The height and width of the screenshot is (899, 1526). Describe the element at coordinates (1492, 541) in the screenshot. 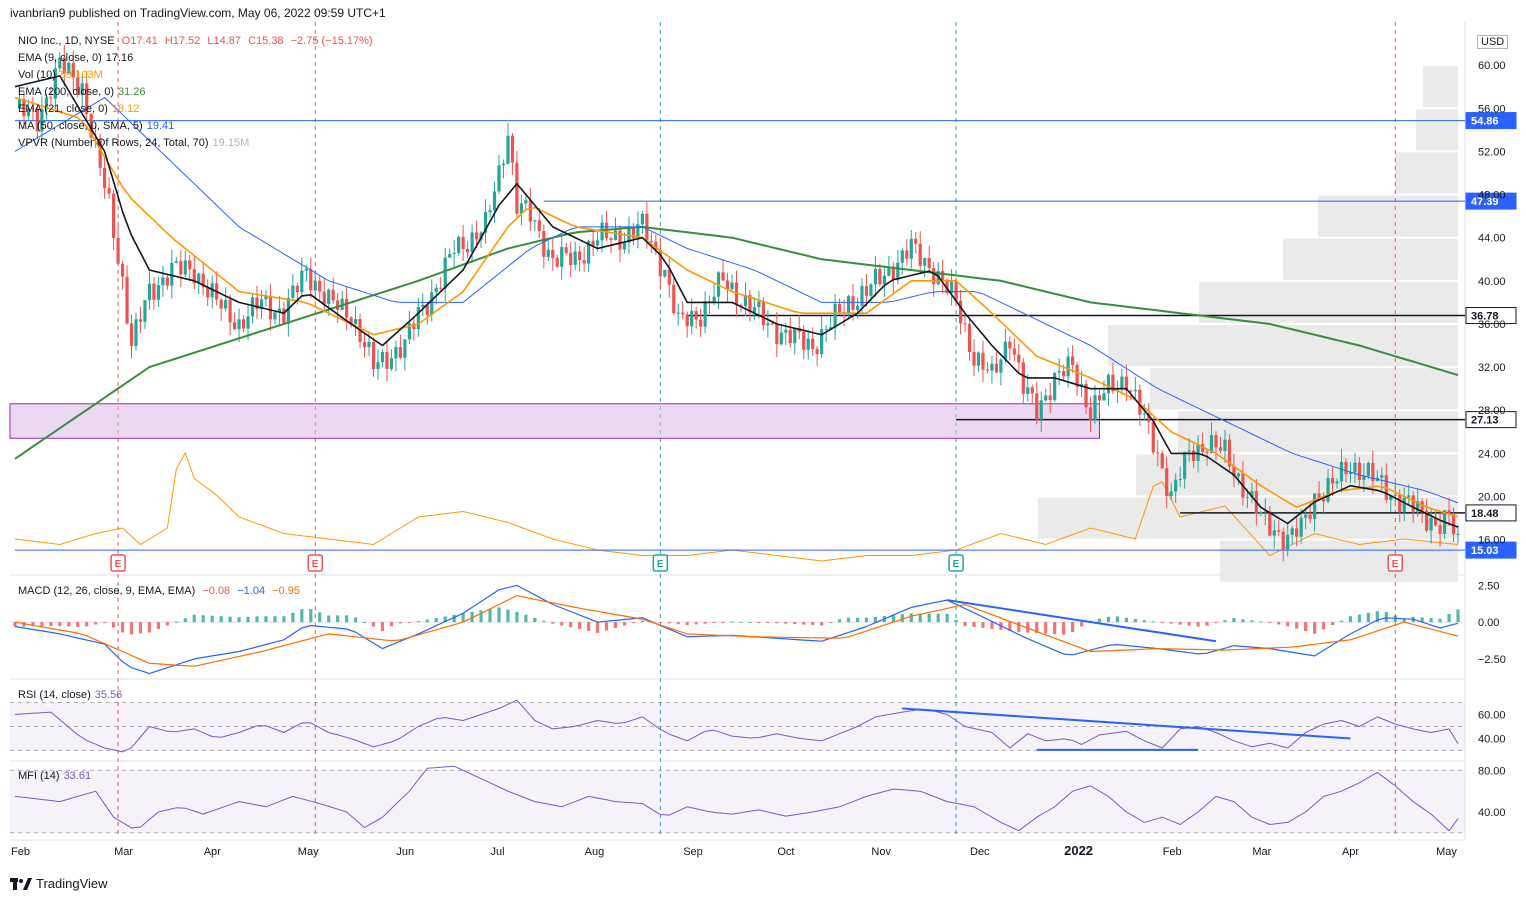

I see `price-axis-tick: 16.00` at that location.